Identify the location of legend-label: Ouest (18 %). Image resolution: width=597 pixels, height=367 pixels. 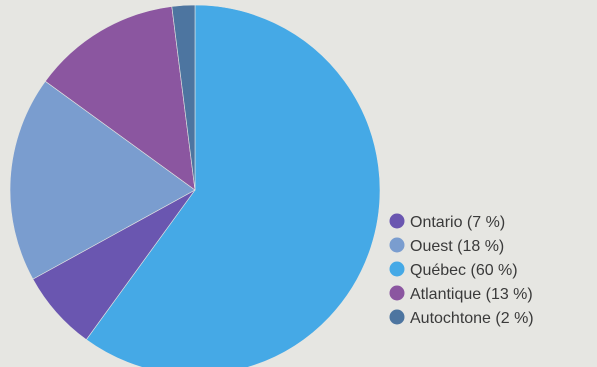
(457, 246).